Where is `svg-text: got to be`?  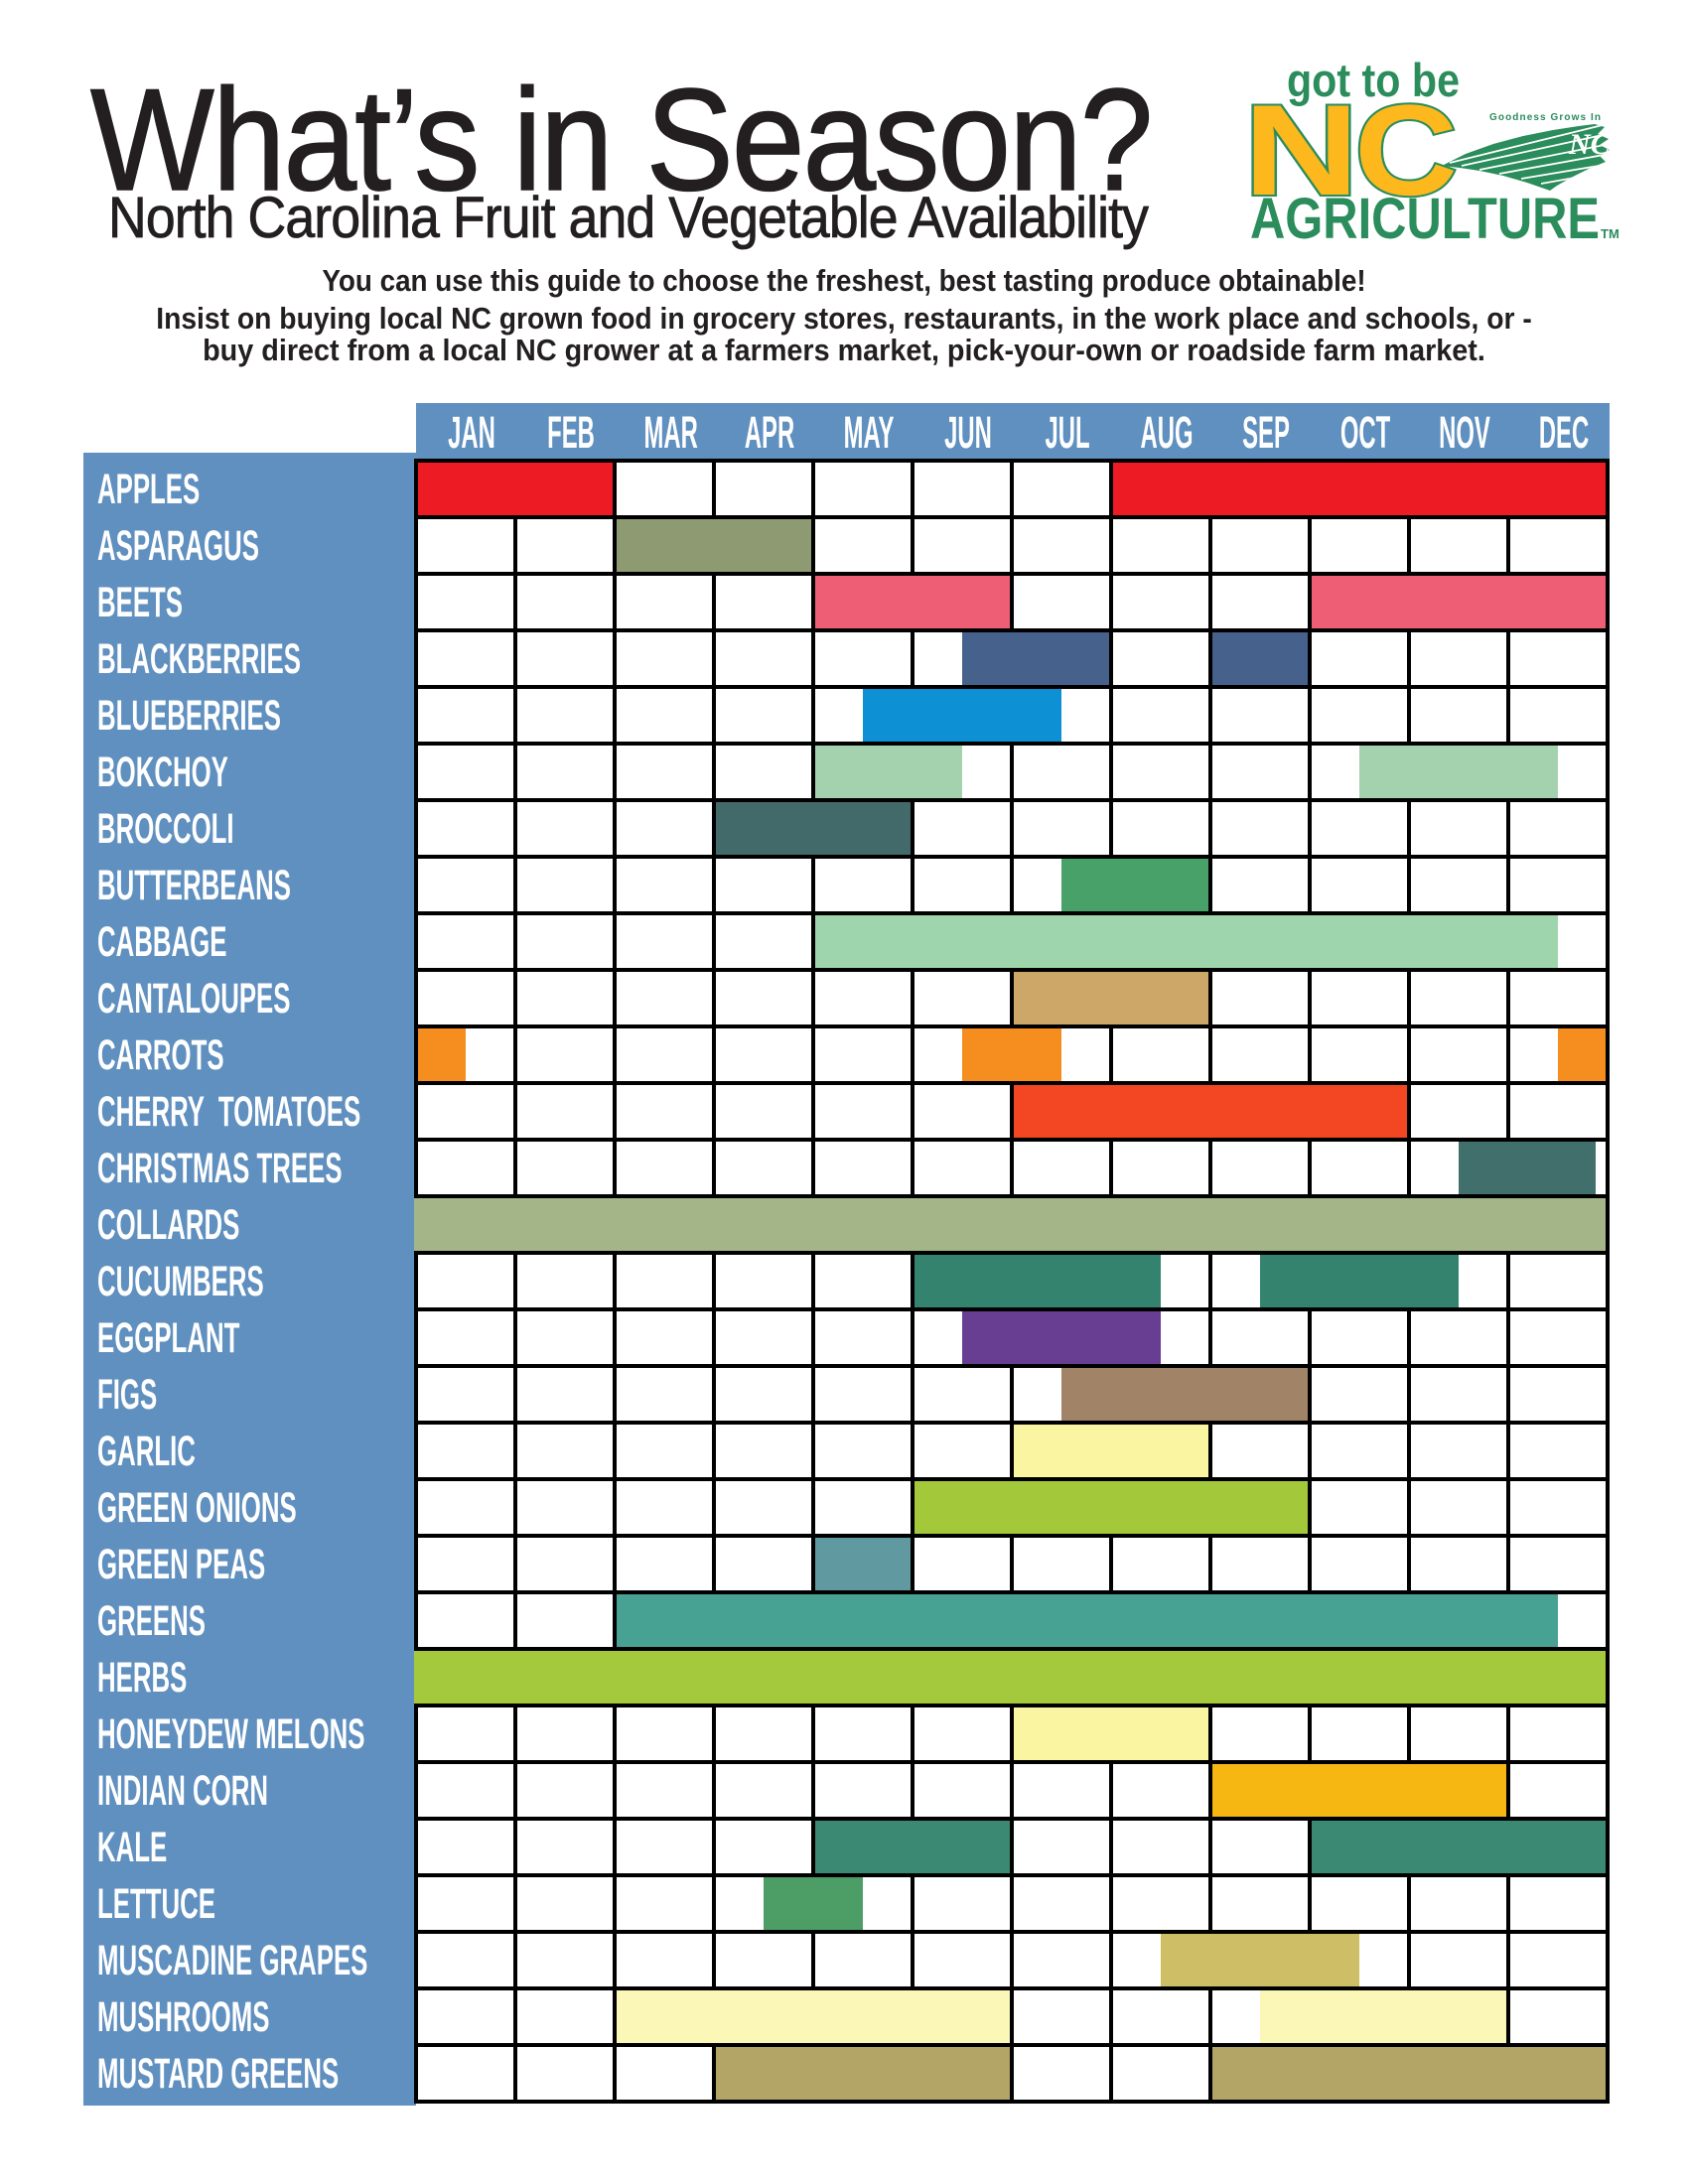
svg-text: got to be is located at coordinates (1373, 80).